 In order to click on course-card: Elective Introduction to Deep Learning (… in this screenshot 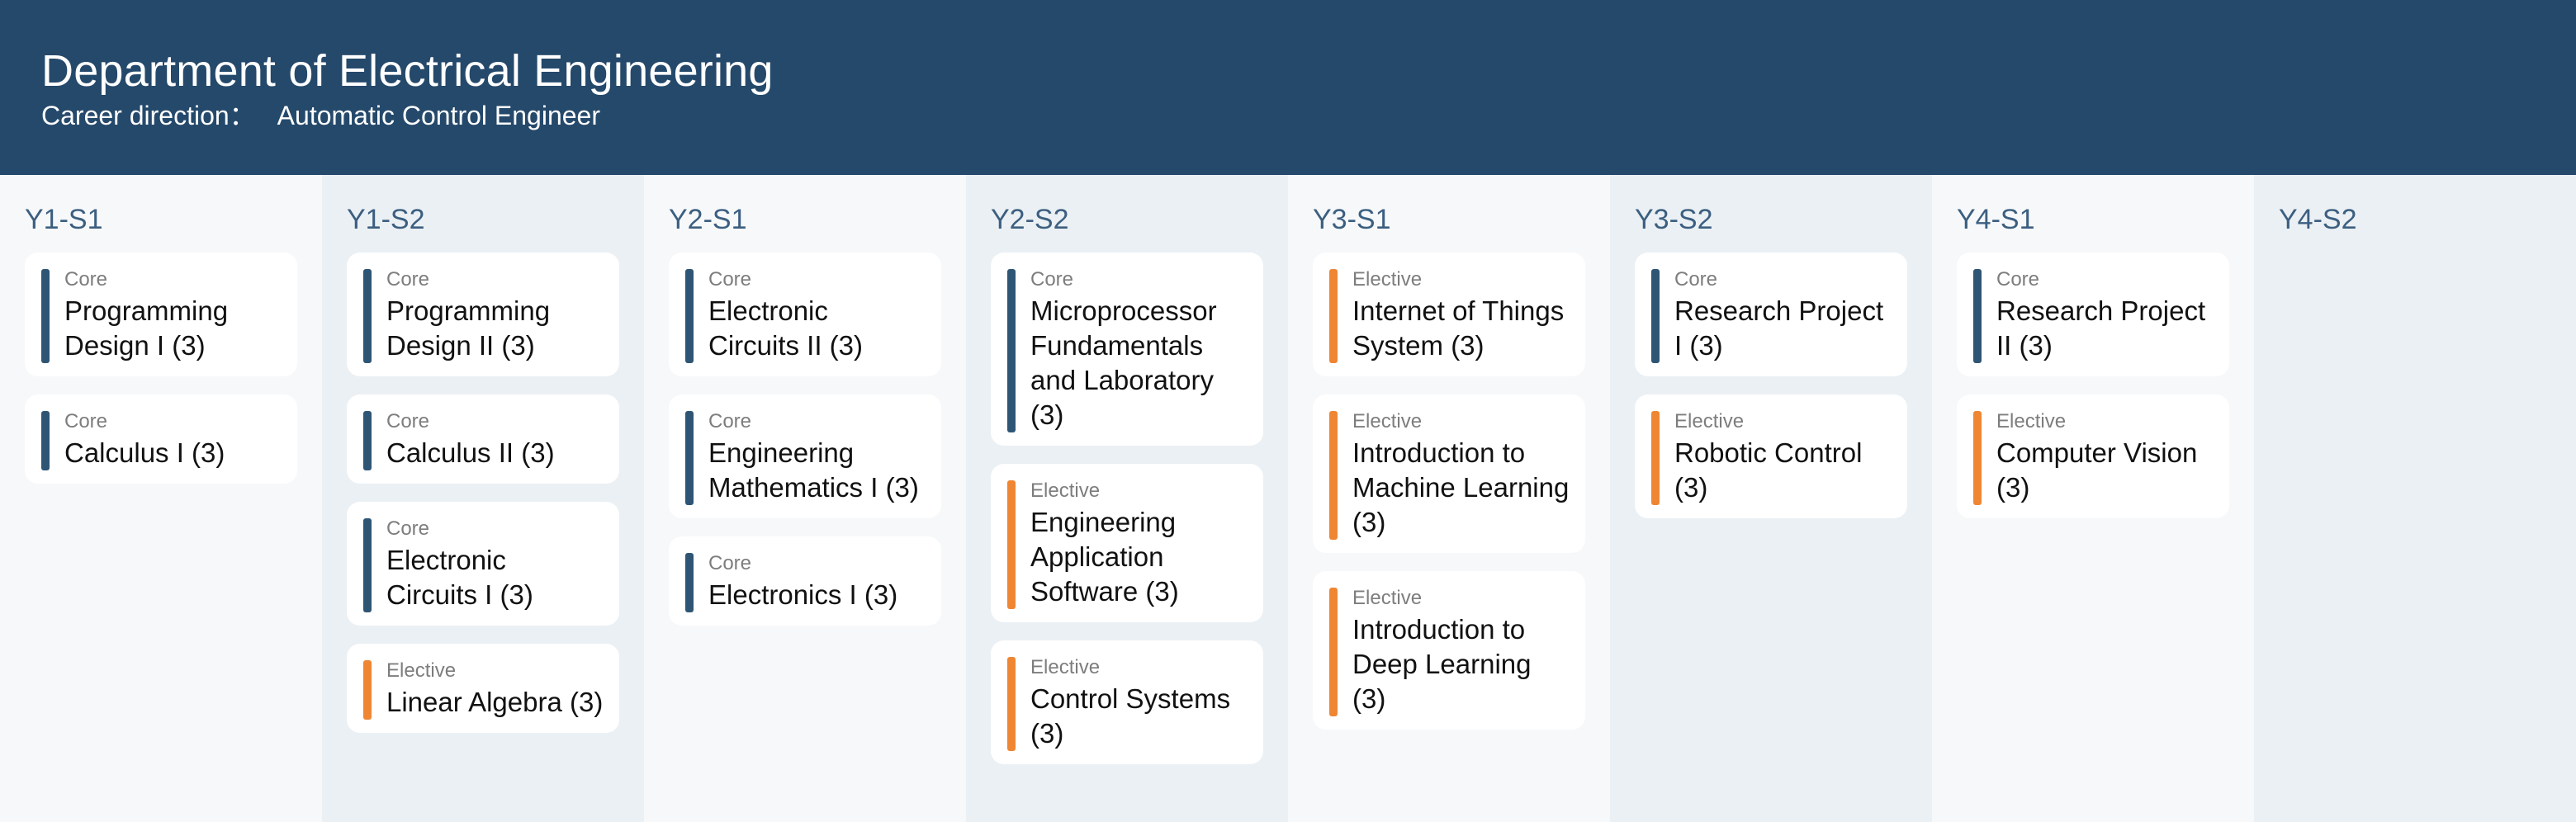, I will do `click(1449, 651)`.